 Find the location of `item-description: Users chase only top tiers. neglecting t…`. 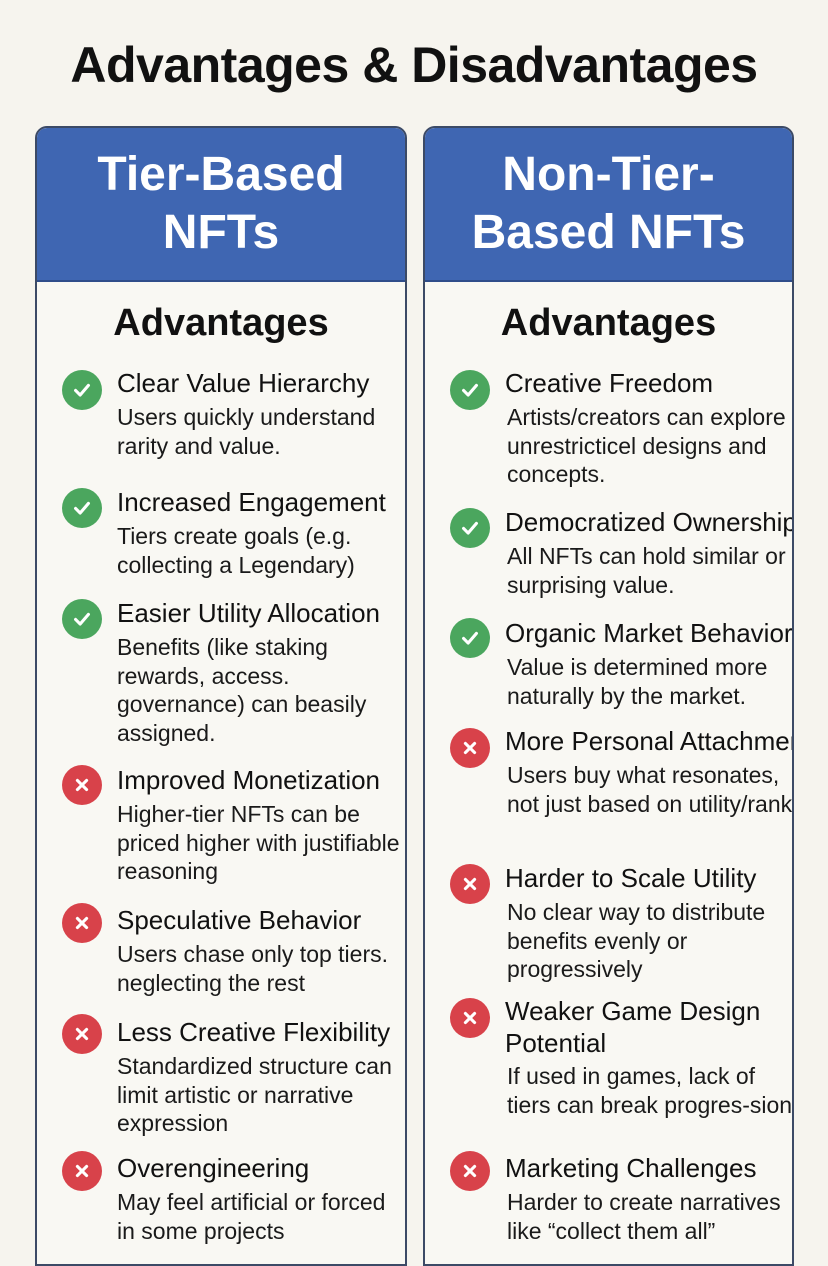

item-description: Users chase only top tiers. neglecting t… is located at coordinates (253, 968).